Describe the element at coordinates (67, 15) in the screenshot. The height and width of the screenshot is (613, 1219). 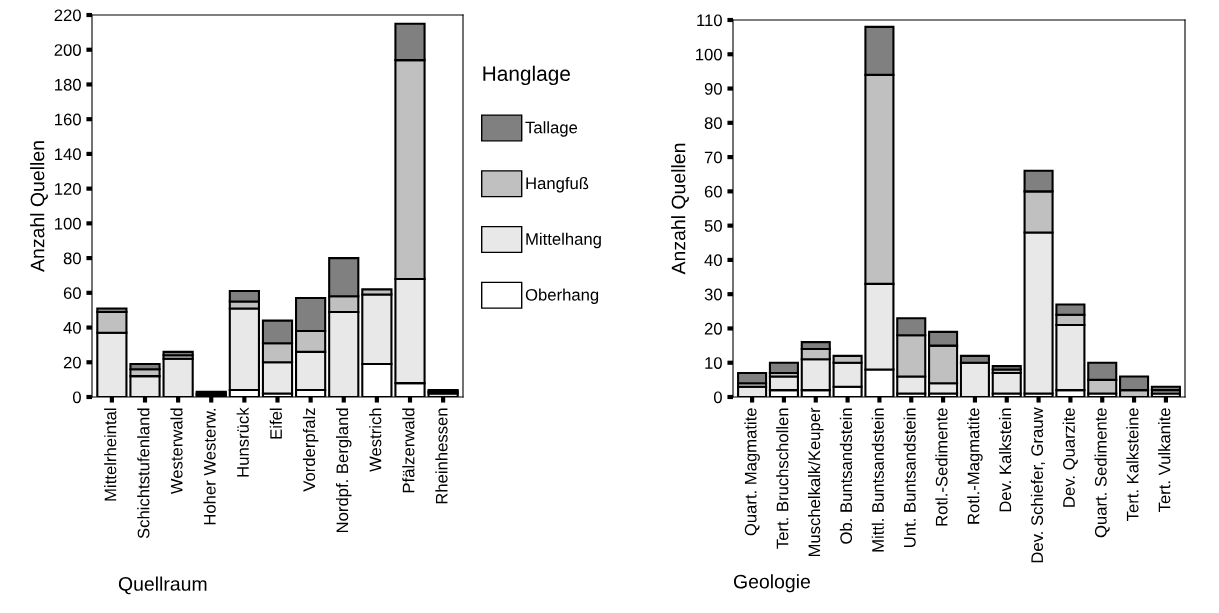
I see `y-tick-label: 220` at that location.